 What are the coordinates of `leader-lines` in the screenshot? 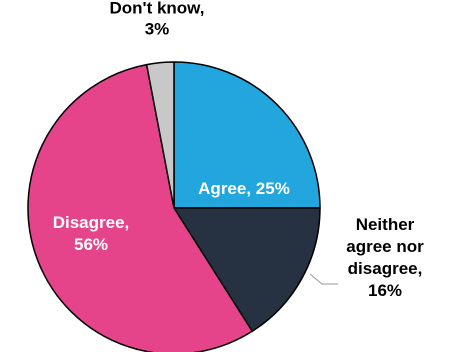 It's located at (323, 279).